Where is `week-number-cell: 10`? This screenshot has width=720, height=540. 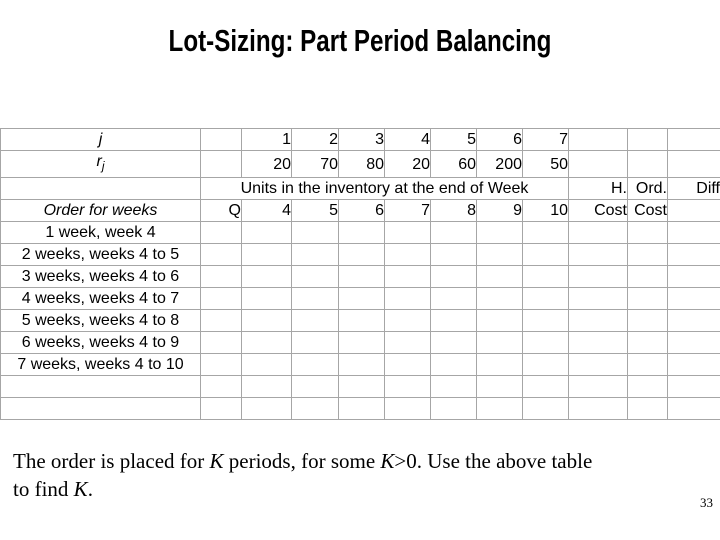
week-number-cell: 10 is located at coordinates (545, 211).